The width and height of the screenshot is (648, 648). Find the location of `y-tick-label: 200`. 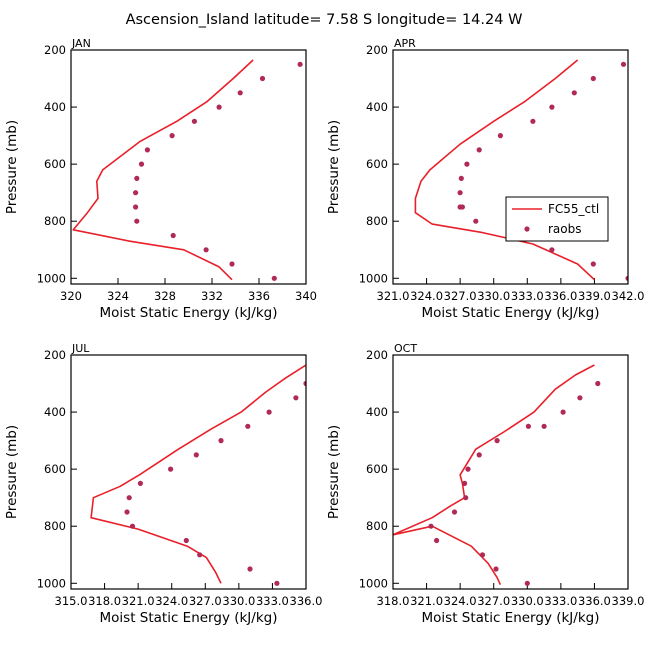

y-tick-label: 200 is located at coordinates (377, 355).